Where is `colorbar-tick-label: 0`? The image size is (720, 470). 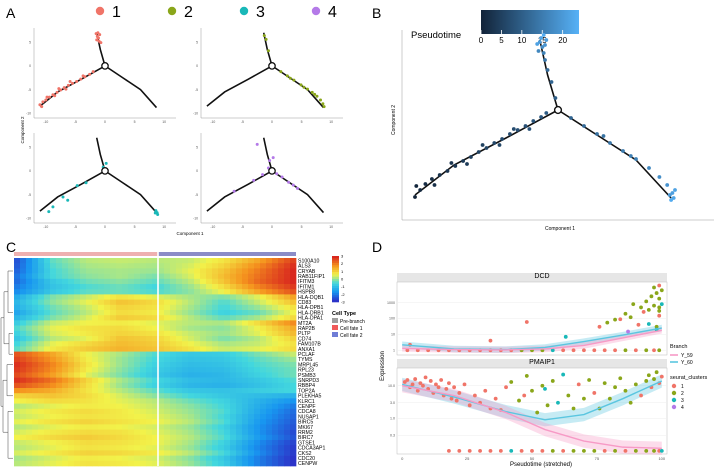 colorbar-tick-label: 0 is located at coordinates (481, 40).